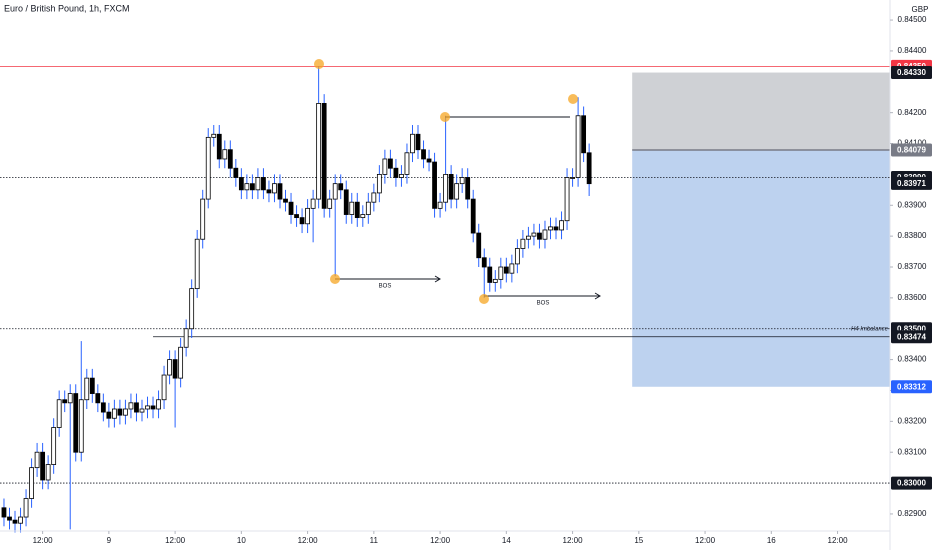 This screenshot has width=932, height=550. Describe the element at coordinates (761, 111) in the screenshot. I see `stop-zone` at that location.